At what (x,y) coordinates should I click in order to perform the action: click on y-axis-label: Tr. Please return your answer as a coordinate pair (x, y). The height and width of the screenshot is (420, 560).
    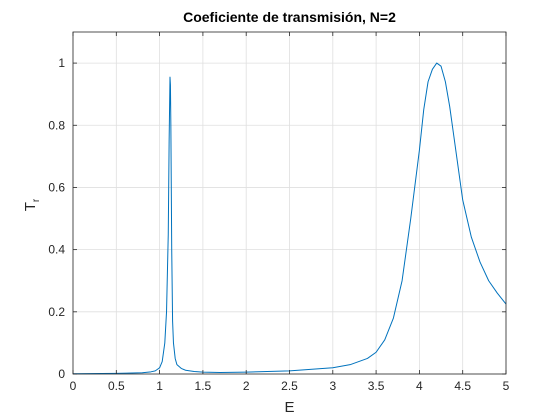
    Looking at the image, I should click on (32, 204).